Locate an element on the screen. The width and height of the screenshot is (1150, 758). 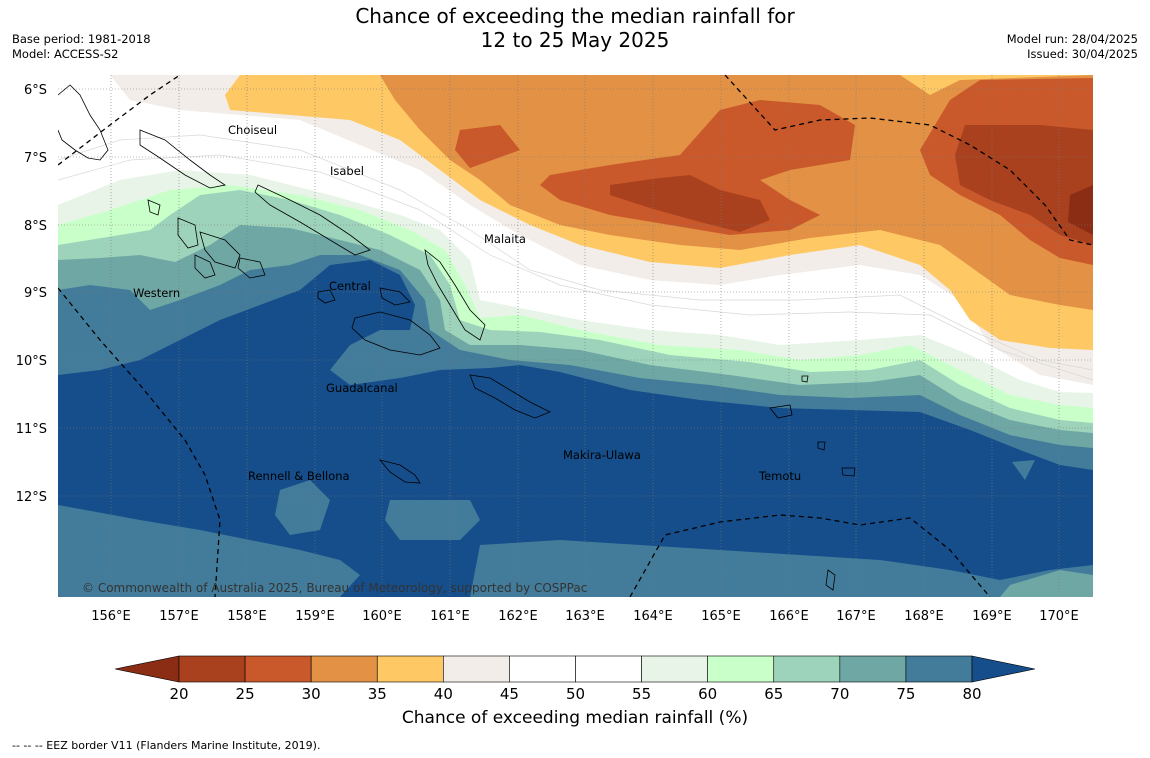
lat-label: 9°S is located at coordinates (35, 293).